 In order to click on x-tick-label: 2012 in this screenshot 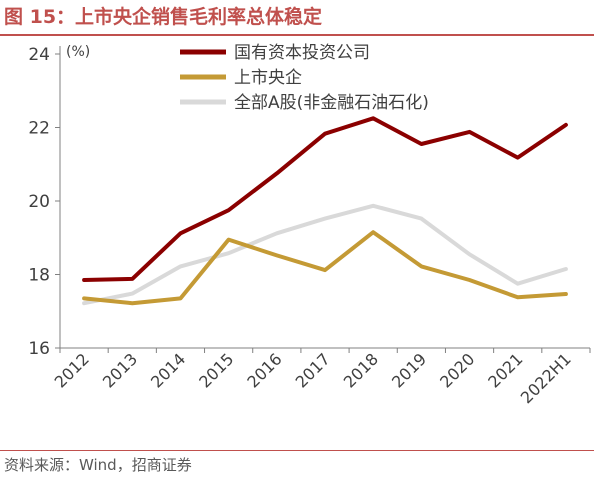, I will do `click(72, 370)`.